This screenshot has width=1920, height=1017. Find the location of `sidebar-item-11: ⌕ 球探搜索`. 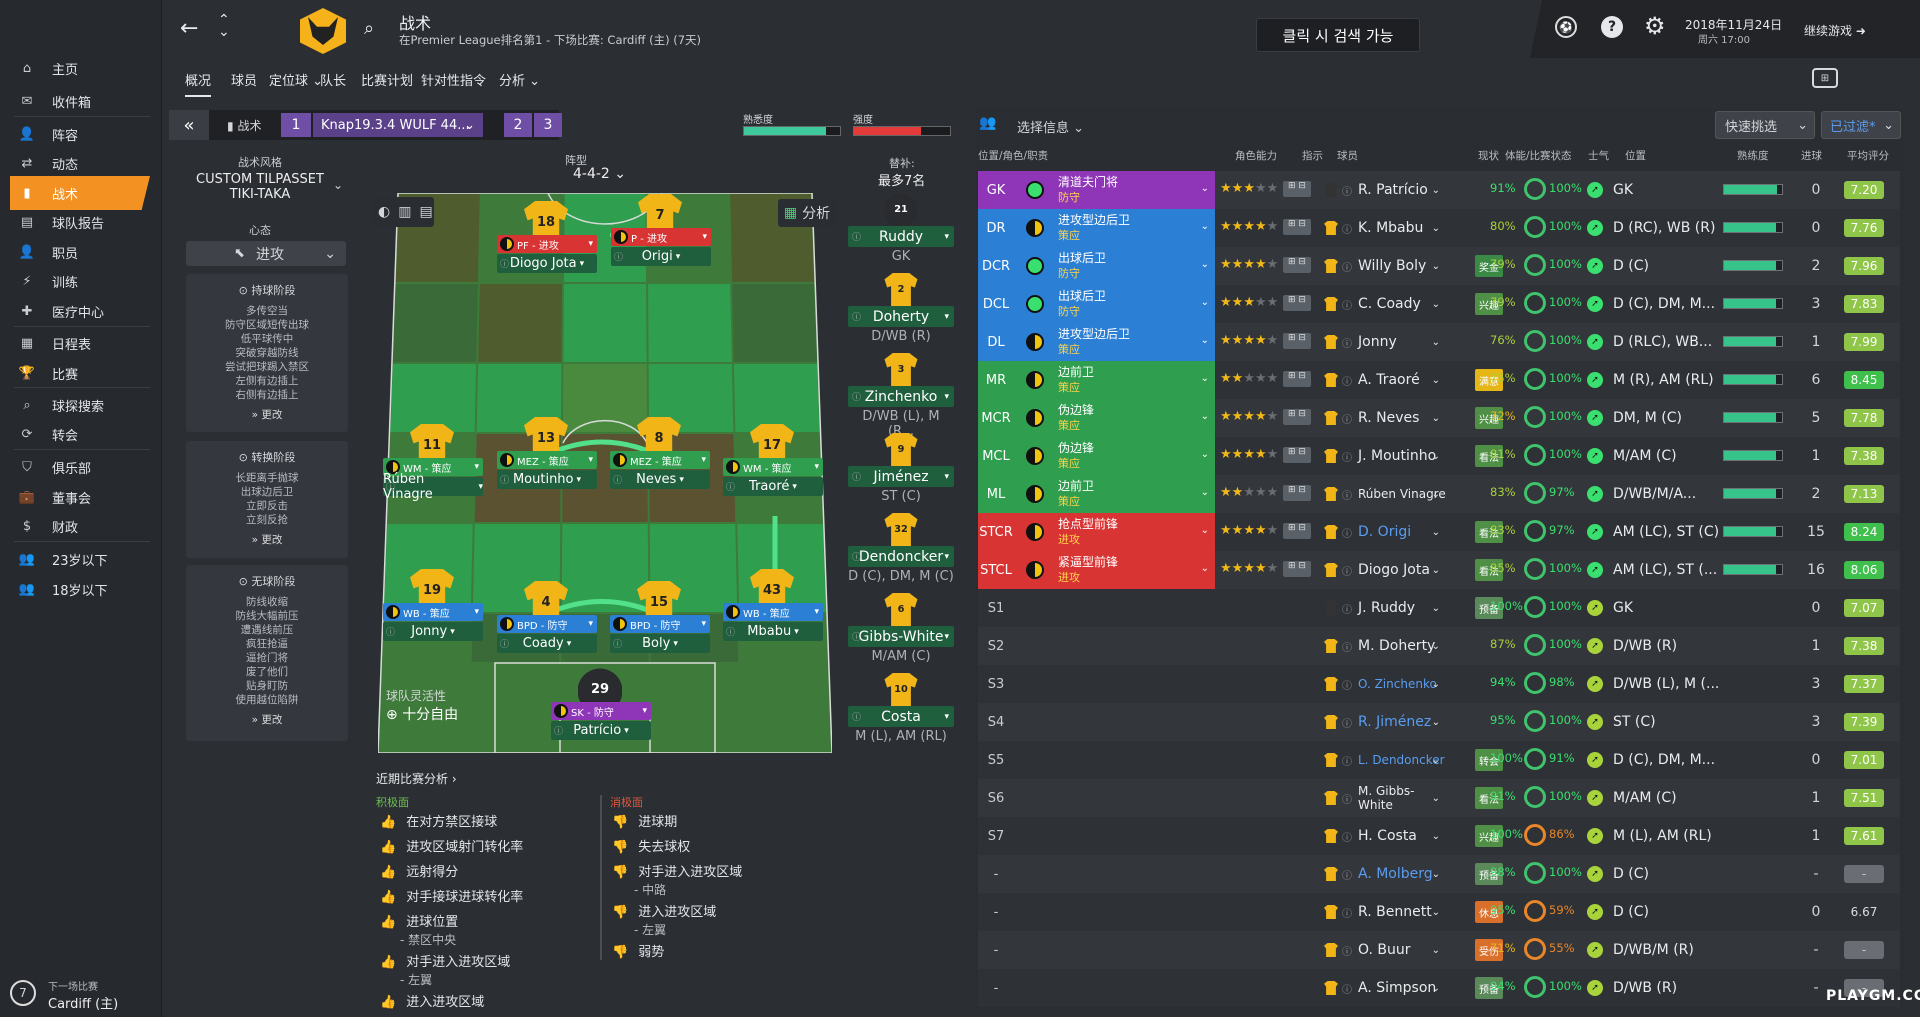

sidebar-item-11: ⌕ 球探搜索 is located at coordinates (80, 405).